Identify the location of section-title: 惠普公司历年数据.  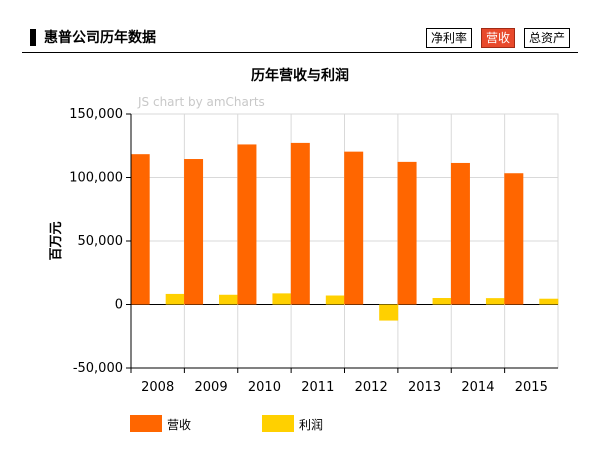
(100, 38).